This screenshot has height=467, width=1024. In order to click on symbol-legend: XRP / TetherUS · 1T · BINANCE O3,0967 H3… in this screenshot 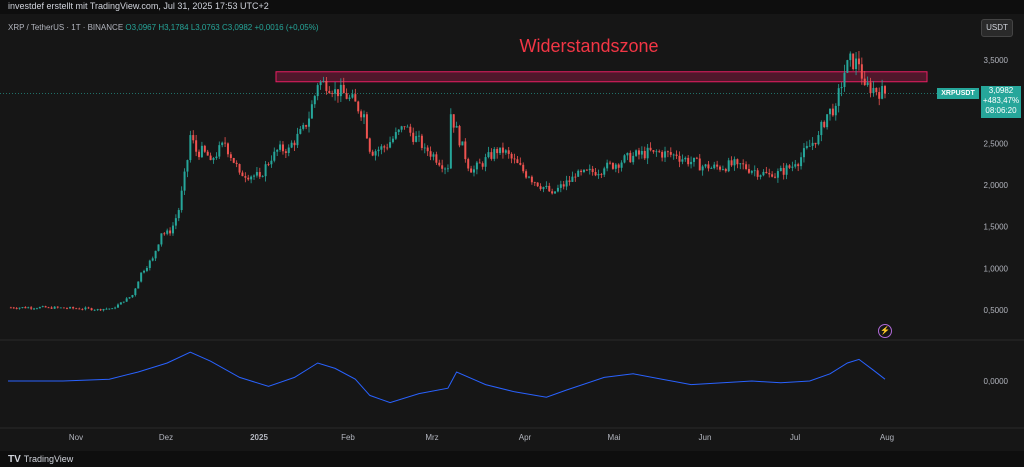, I will do `click(163, 27)`.